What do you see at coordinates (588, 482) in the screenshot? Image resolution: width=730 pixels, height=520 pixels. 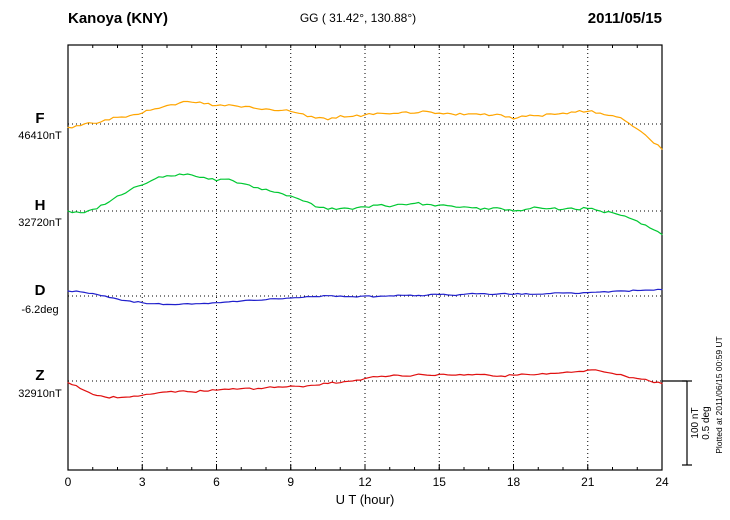 I see `x-tick-label: 21` at bounding box center [588, 482].